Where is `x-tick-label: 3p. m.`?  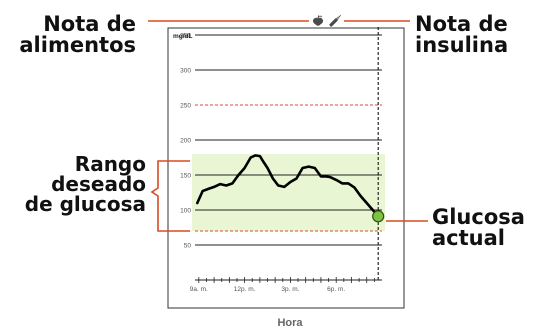
x-tick-label: 3p. m. is located at coordinates (290, 289).